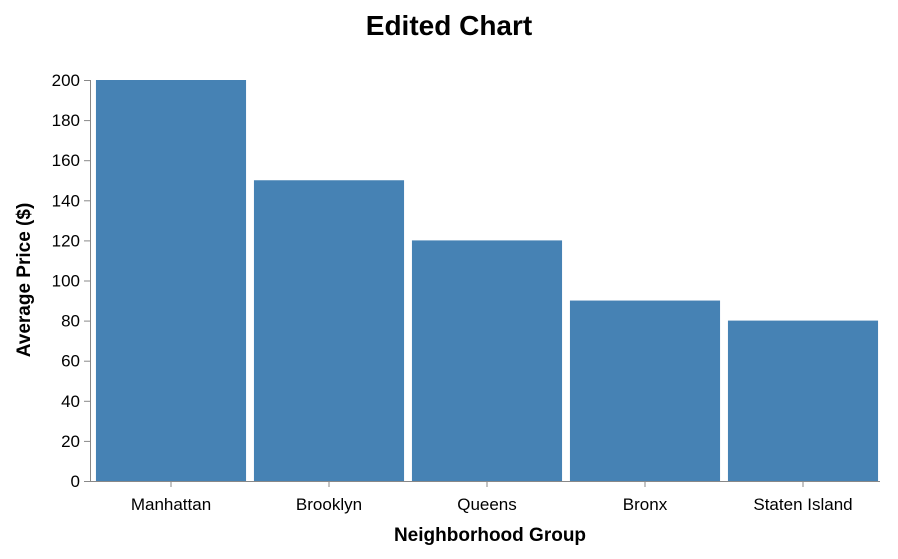 This screenshot has height=559, width=898. What do you see at coordinates (70, 321) in the screenshot?
I see `y-tick-label-80: 80` at bounding box center [70, 321].